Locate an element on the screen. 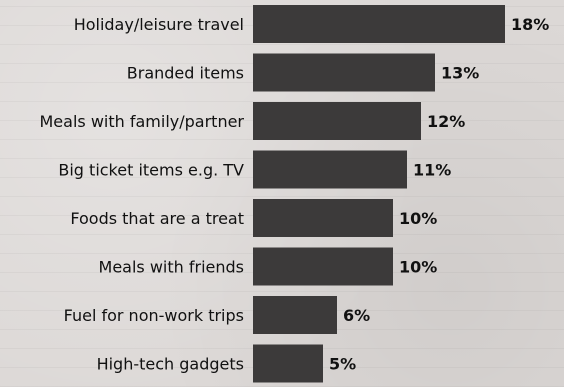  category-label: Meals with friends is located at coordinates (171, 267).